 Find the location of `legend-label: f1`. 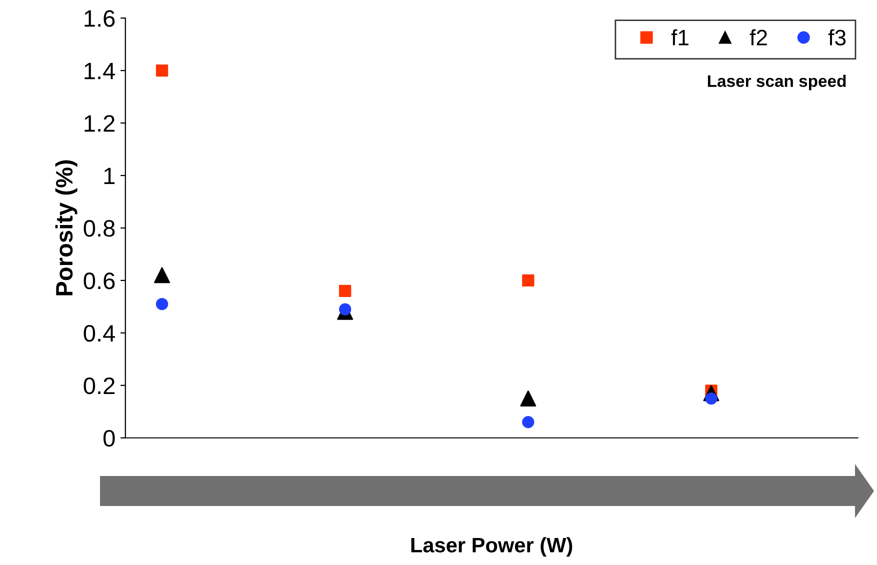

legend-label: f1 is located at coordinates (679, 37).